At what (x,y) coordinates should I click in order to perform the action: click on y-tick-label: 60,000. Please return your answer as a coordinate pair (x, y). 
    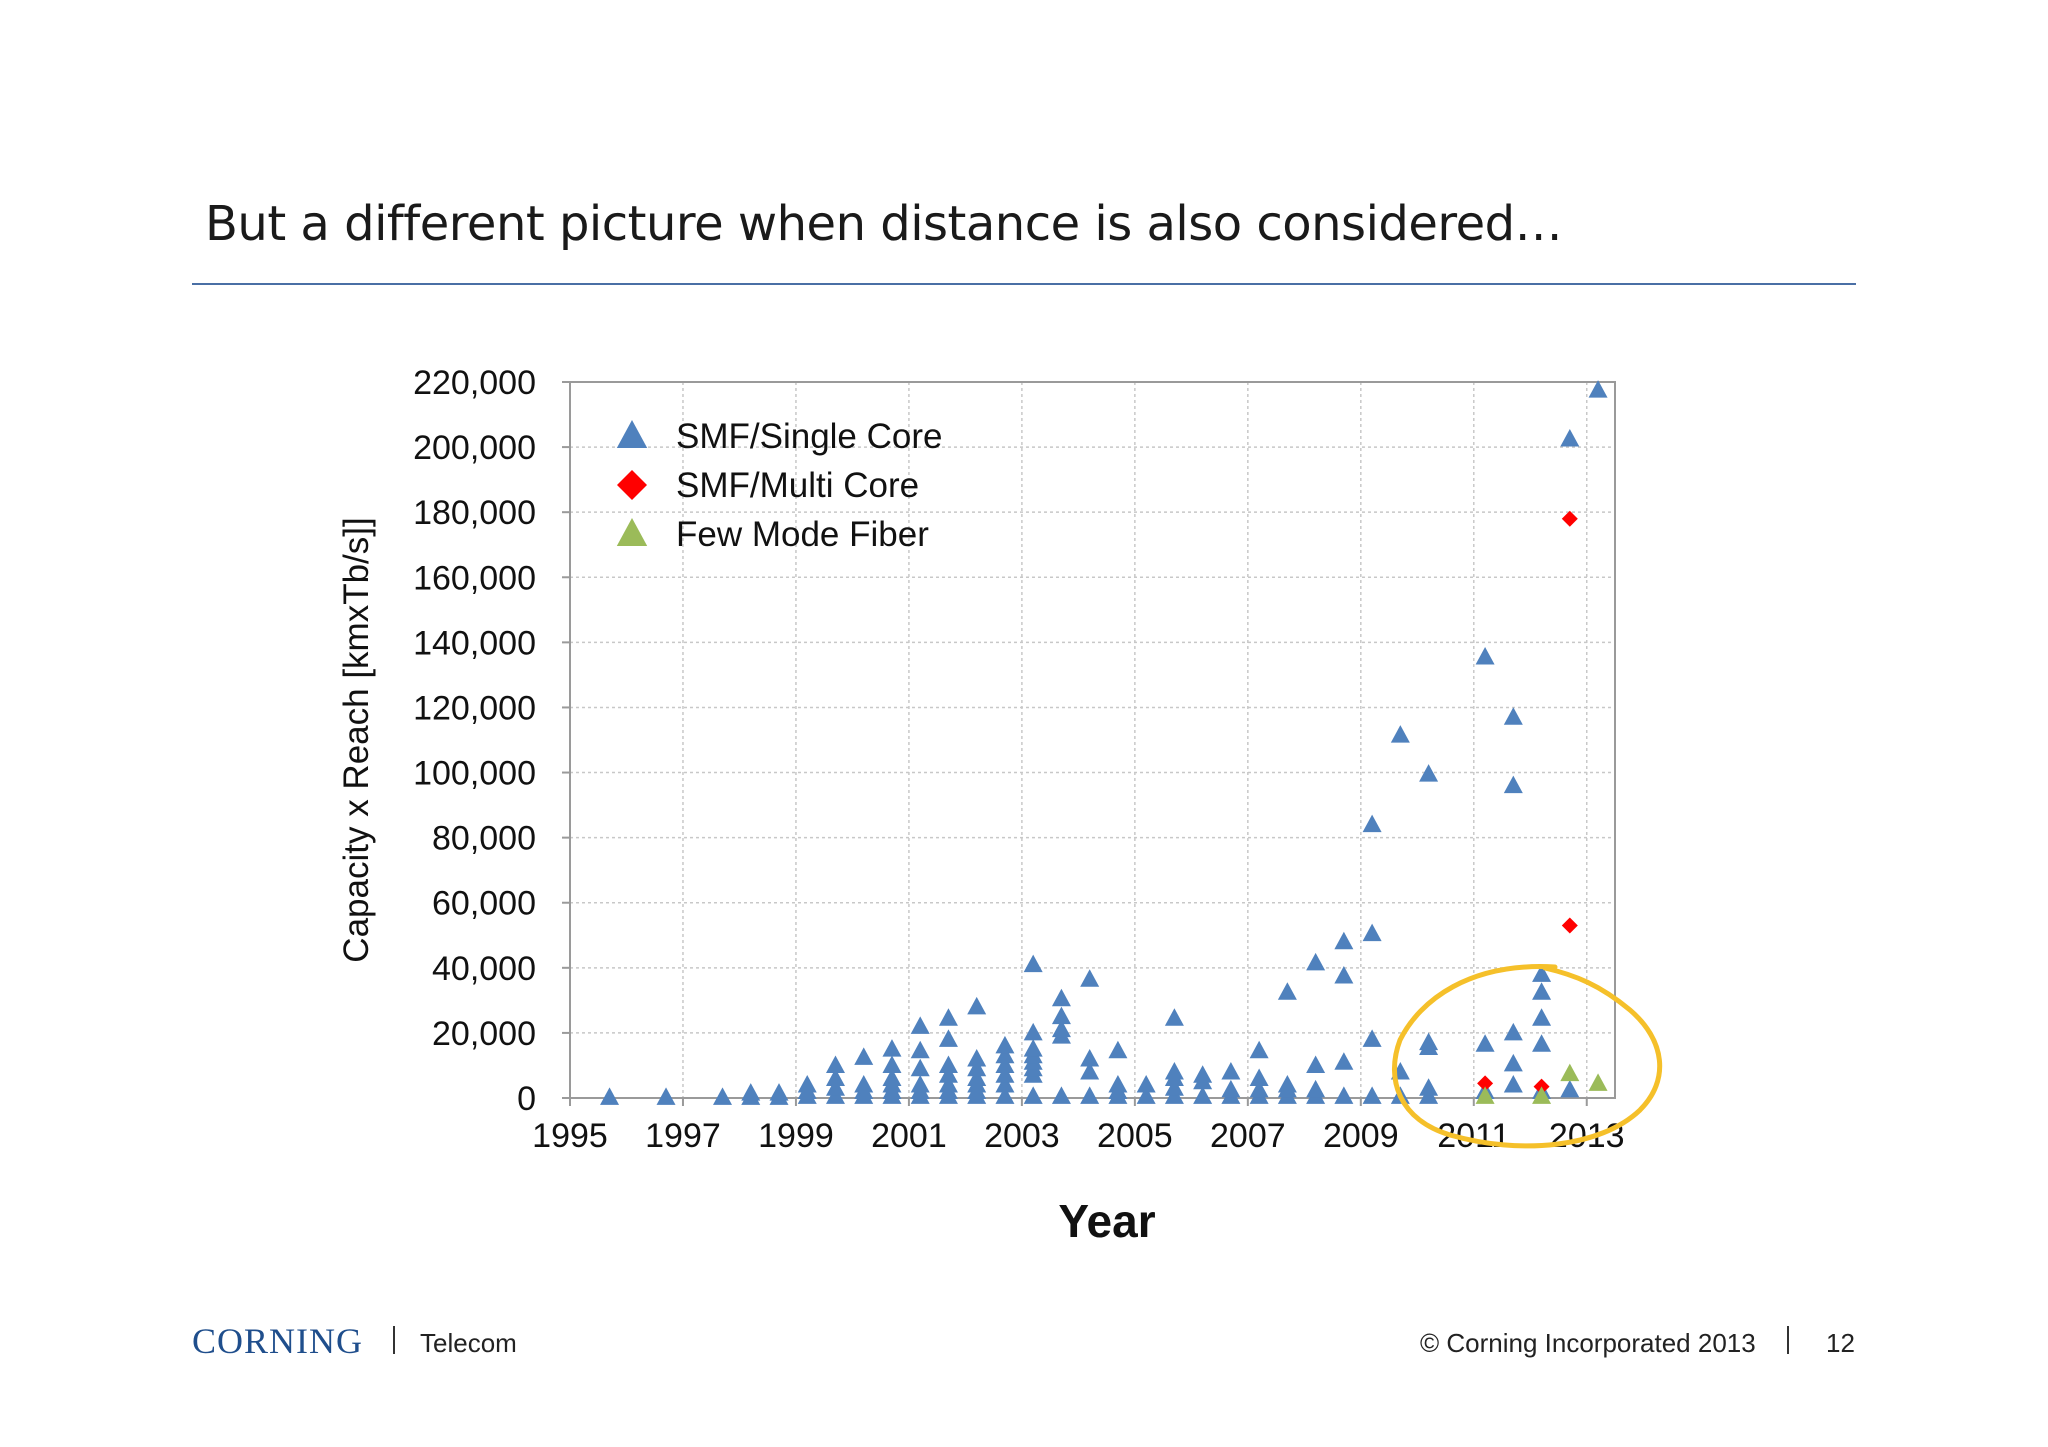
    Looking at the image, I should click on (484, 904).